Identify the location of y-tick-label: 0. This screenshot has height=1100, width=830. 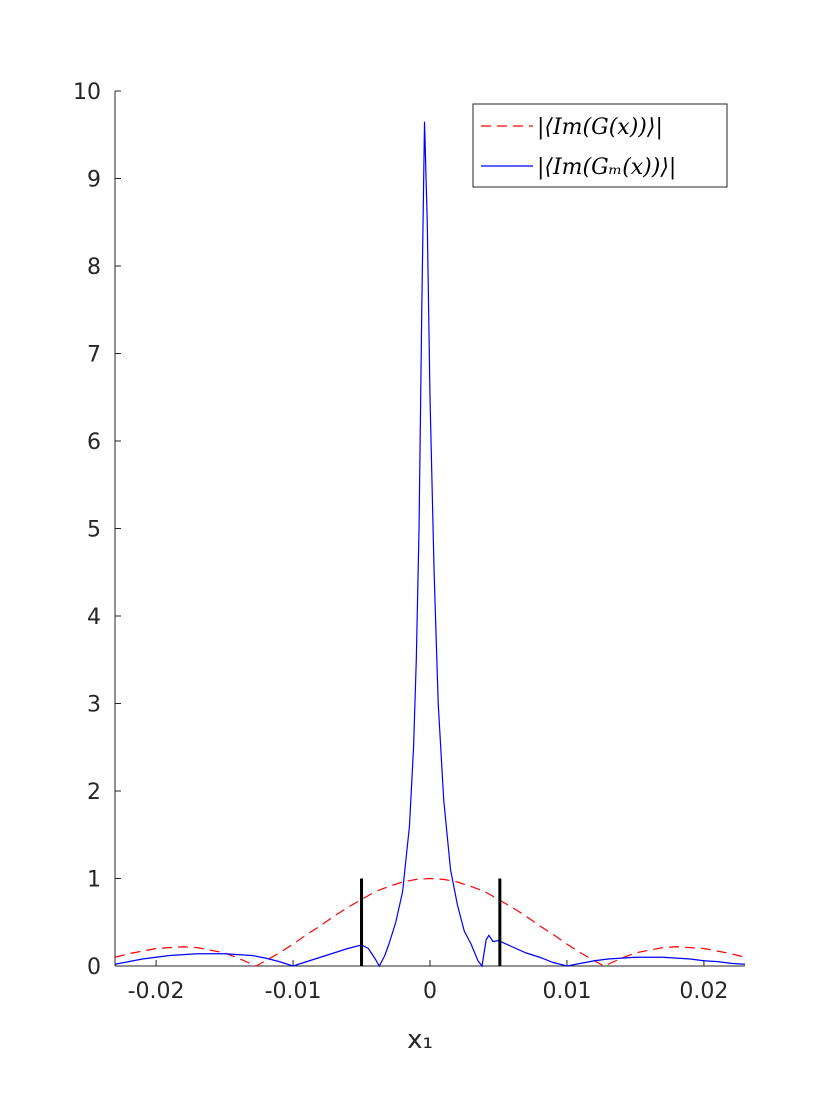
(94, 967).